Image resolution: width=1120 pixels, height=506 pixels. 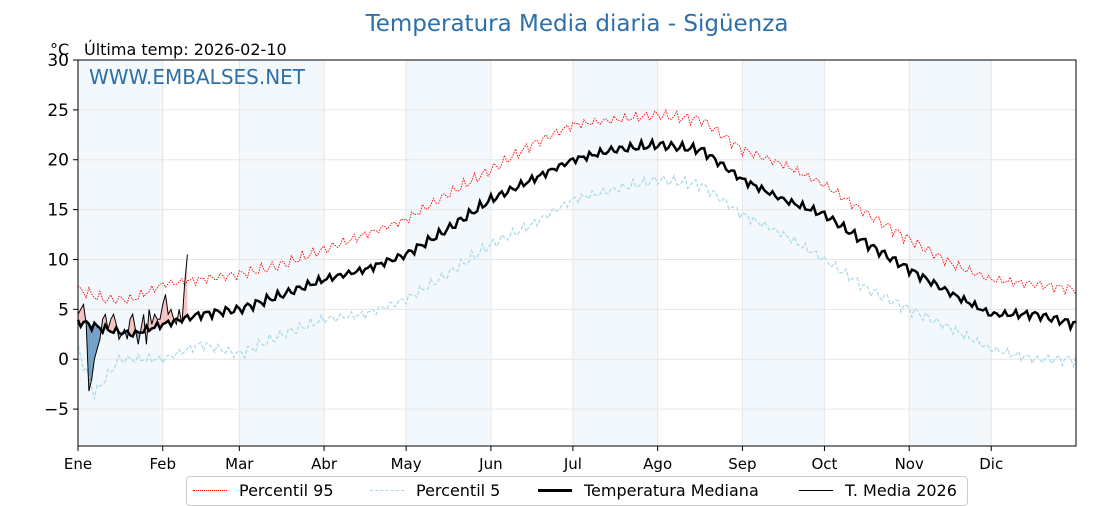 I want to click on y-tick-label: 10, so click(x=58, y=260).